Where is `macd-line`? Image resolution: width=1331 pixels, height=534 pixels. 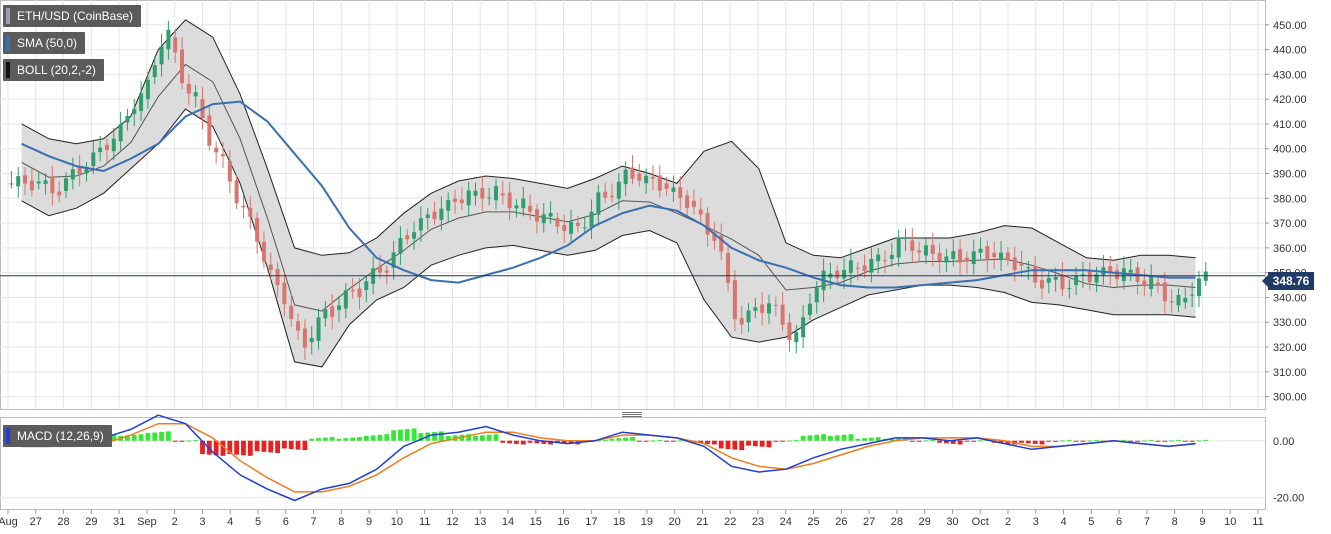
macd-line is located at coordinates (608, 458).